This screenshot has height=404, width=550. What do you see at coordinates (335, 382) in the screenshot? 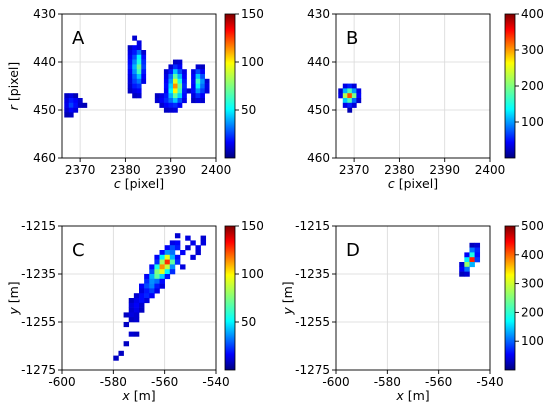
I see `x-tick-label: -600` at bounding box center [335, 382].